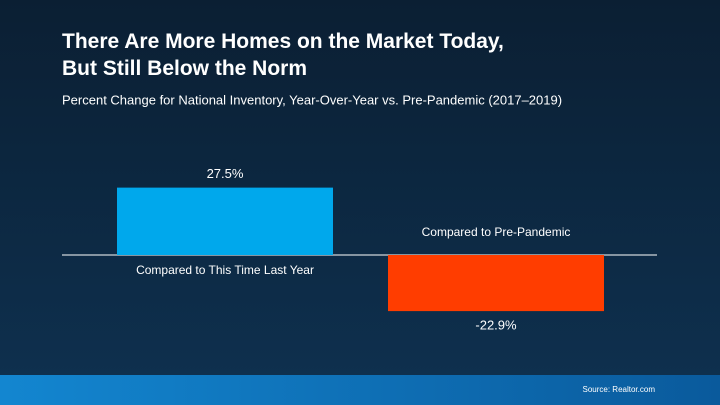 This screenshot has width=720, height=405. I want to click on value-label: 27.5%, so click(225, 173).